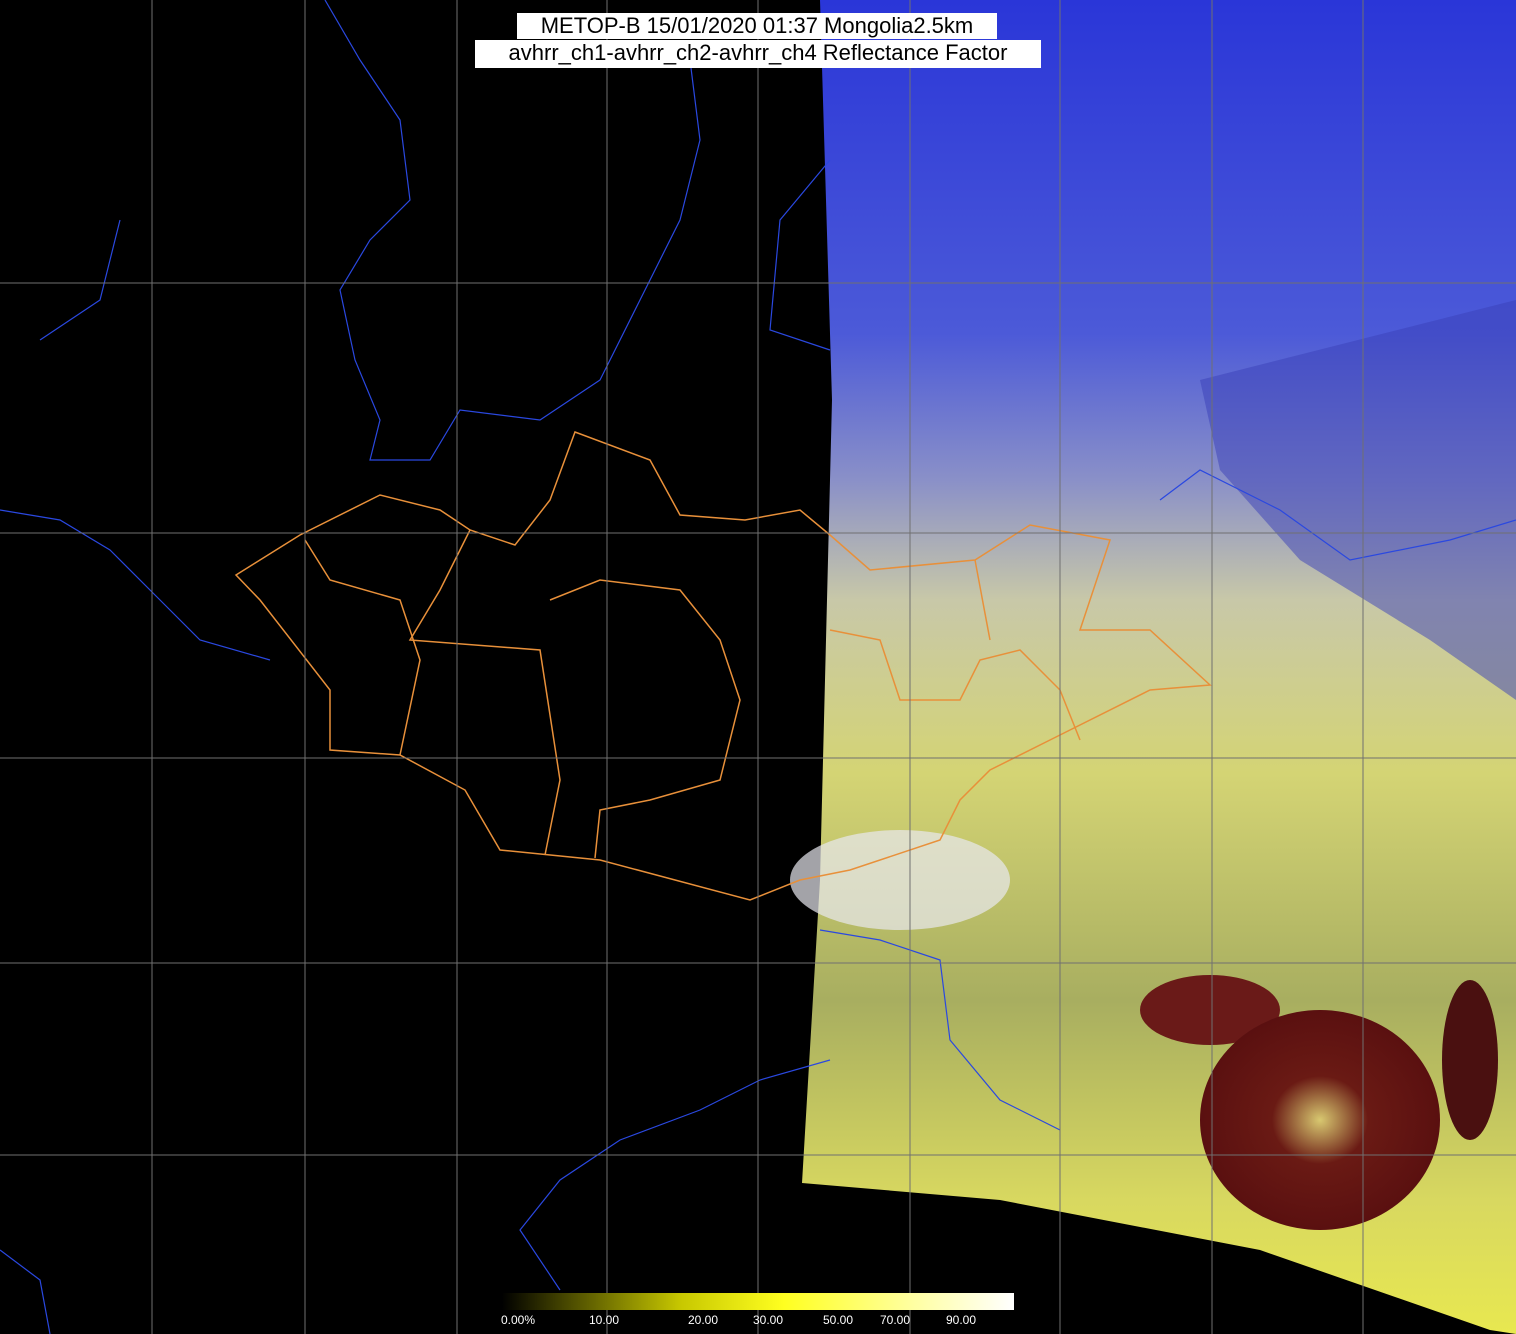  I want to click on colorbar-label: 50.00, so click(838, 1320).